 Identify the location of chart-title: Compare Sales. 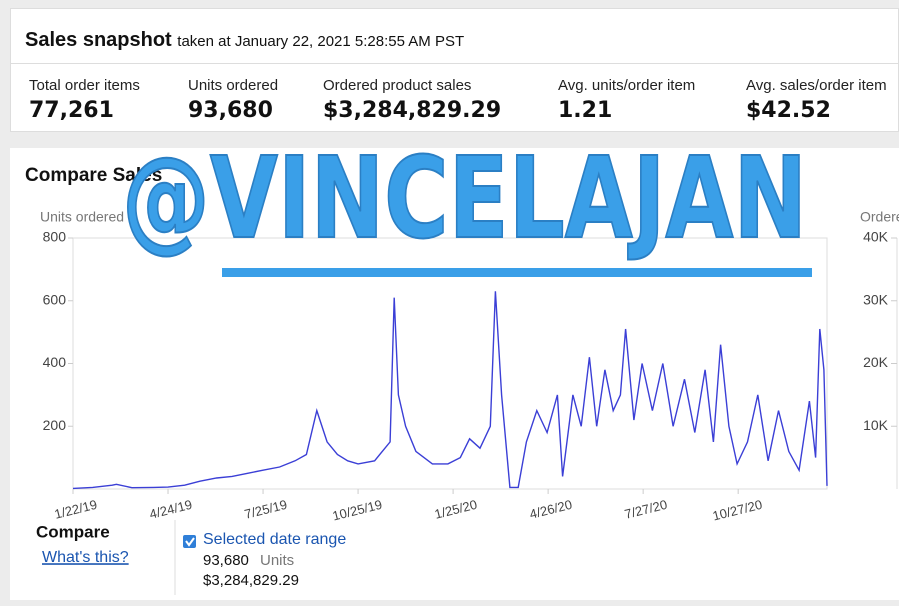
(93, 175).